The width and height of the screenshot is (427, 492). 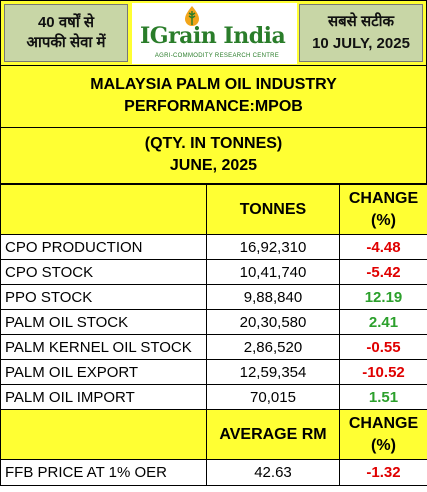 What do you see at coordinates (66, 22) in the screenshot?
I see `tagline-line1: 40 वर्षों से` at bounding box center [66, 22].